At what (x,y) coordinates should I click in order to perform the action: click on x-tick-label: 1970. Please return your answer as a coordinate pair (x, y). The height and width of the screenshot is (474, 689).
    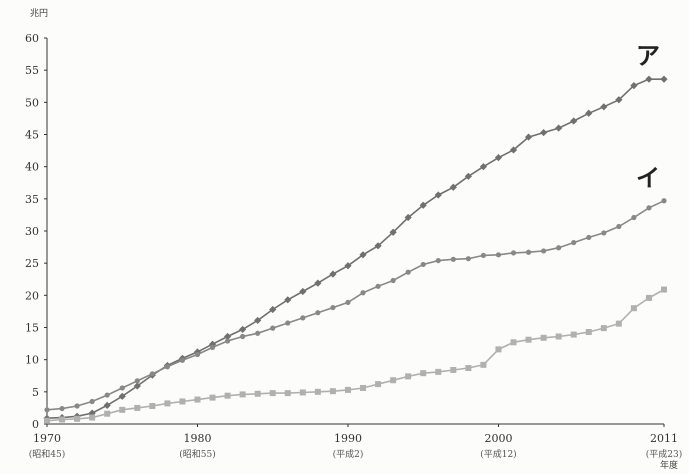
    Looking at the image, I should click on (47, 438).